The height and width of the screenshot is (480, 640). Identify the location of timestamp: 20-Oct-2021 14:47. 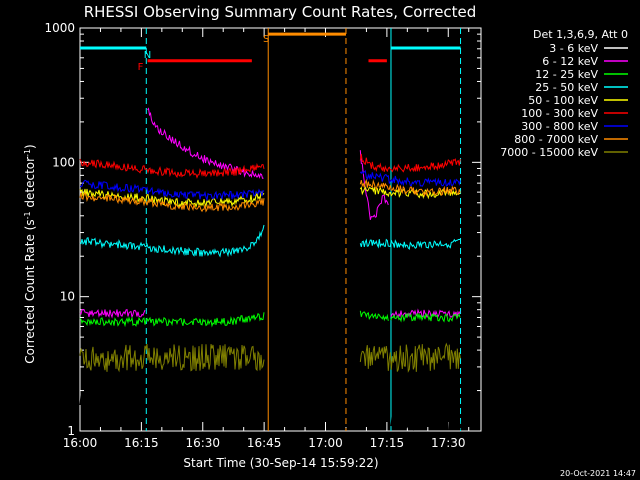
(598, 473).